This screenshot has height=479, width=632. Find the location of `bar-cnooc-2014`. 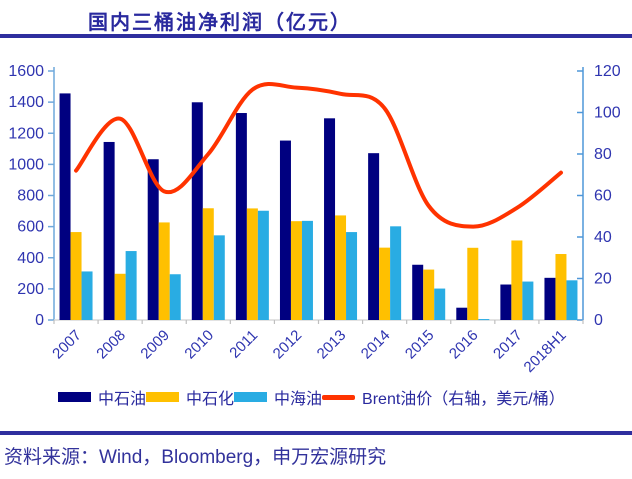

bar-cnooc-2014 is located at coordinates (396, 273).